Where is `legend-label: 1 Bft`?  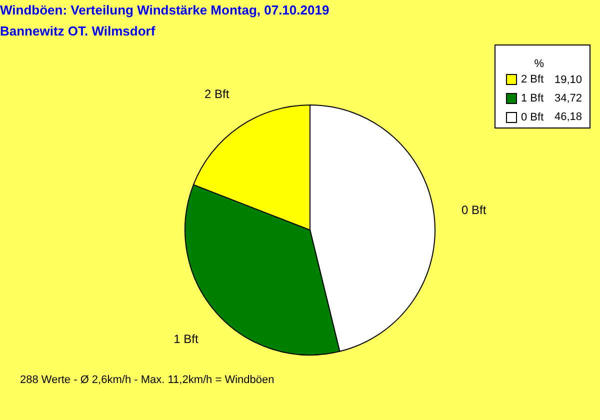 legend-label: 1 Bft is located at coordinates (532, 98).